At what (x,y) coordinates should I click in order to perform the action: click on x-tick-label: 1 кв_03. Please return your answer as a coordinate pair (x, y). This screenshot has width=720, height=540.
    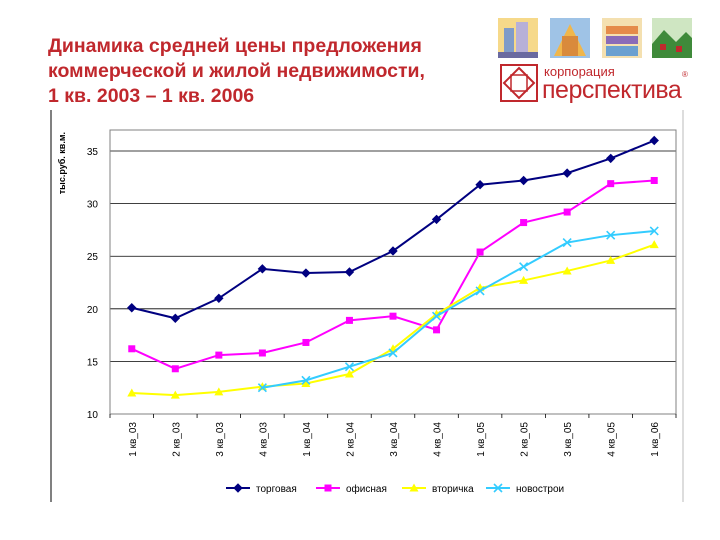
    Looking at the image, I should click on (133, 439).